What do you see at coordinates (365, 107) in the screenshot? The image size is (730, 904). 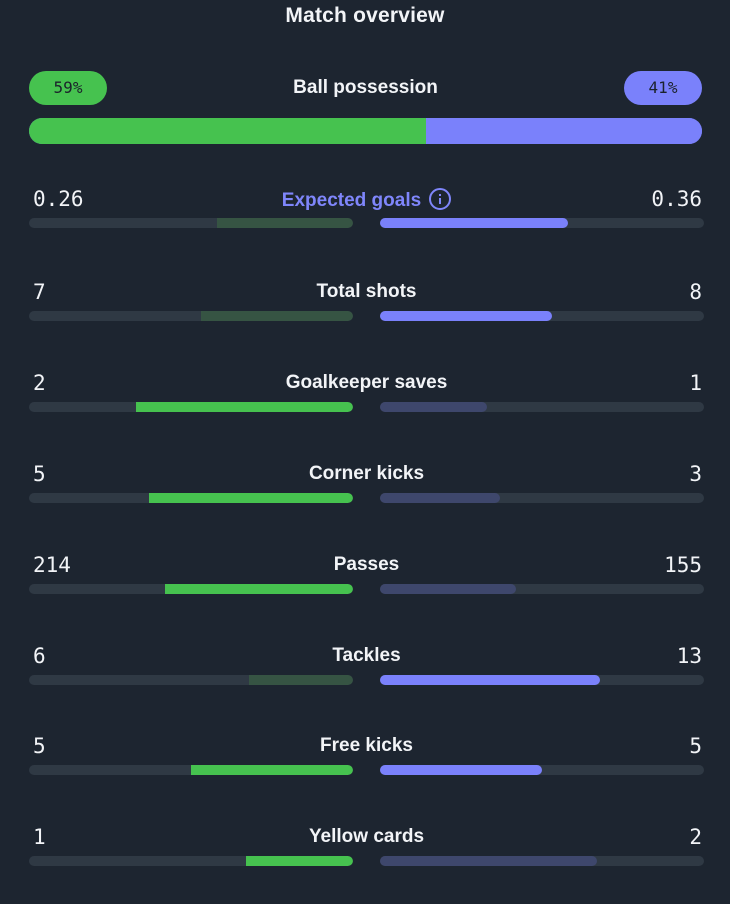 I see `ball-possession-row: 59% Ball possession 41%` at bounding box center [365, 107].